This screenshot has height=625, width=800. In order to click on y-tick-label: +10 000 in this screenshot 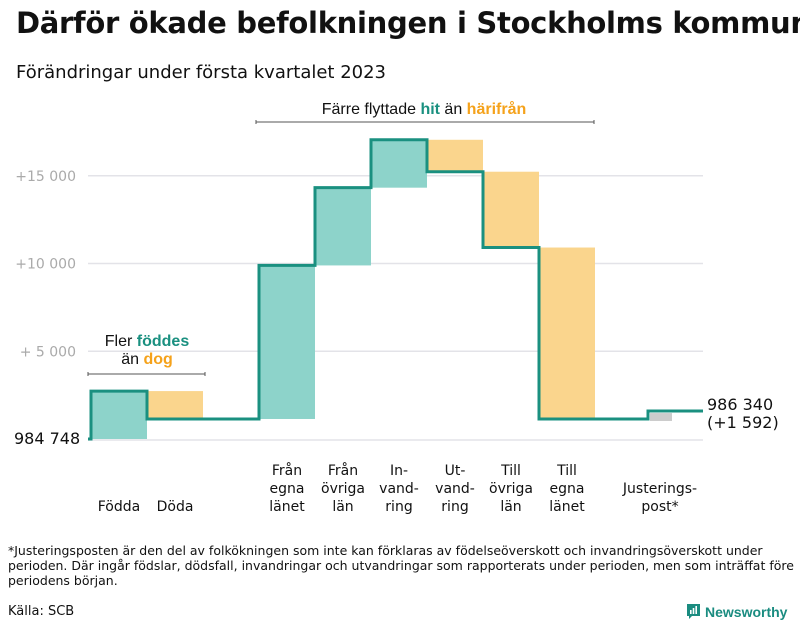, I will do `click(45, 265)`.